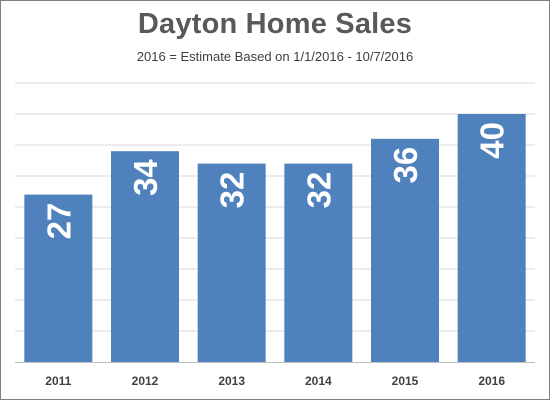 Image resolution: width=550 pixels, height=400 pixels. Describe the element at coordinates (318, 262) in the screenshot. I see `bar-2014` at that location.